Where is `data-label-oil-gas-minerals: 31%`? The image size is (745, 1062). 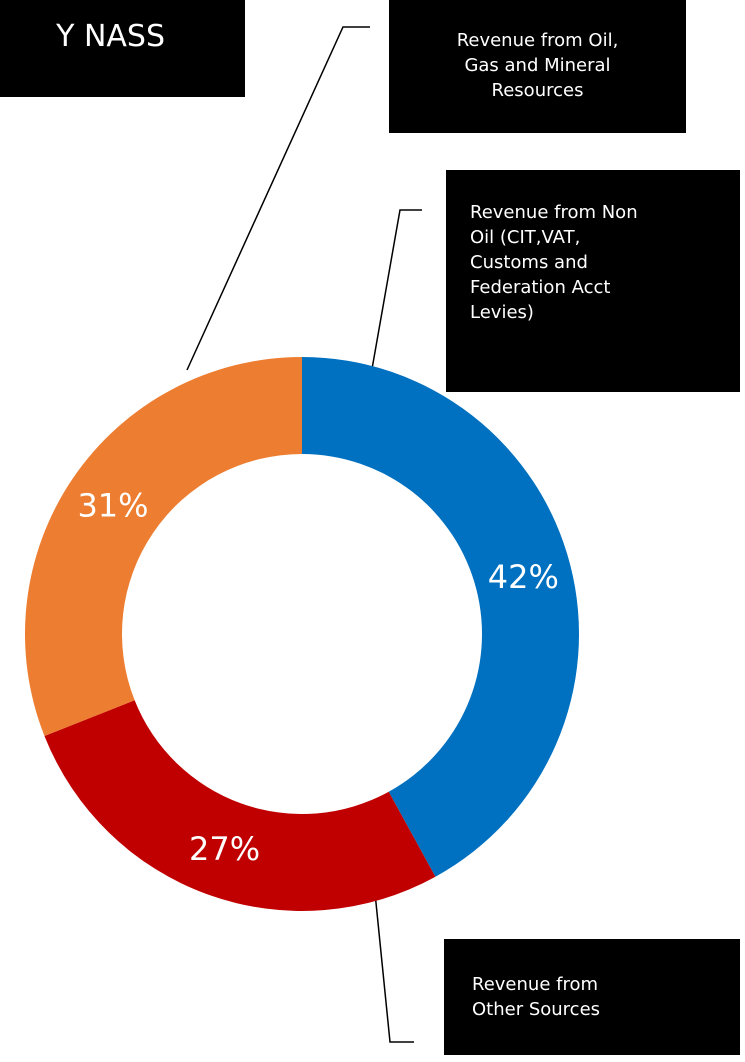
data-label-oil-gas-minerals: 31% is located at coordinates (112, 506).